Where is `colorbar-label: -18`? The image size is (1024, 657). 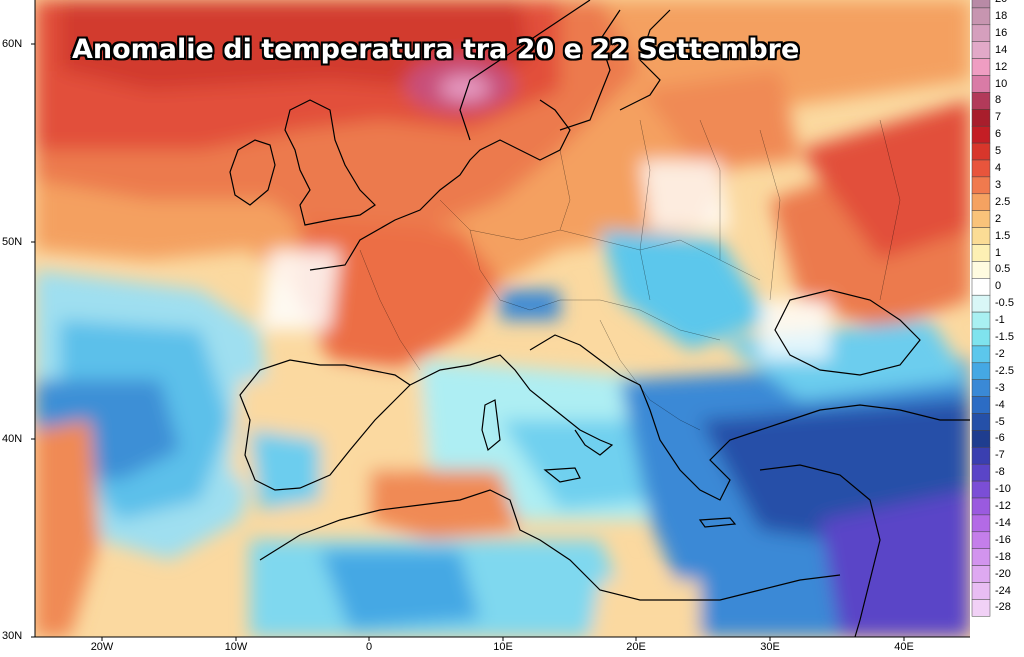 colorbar-label: -18 is located at coordinates (1003, 556).